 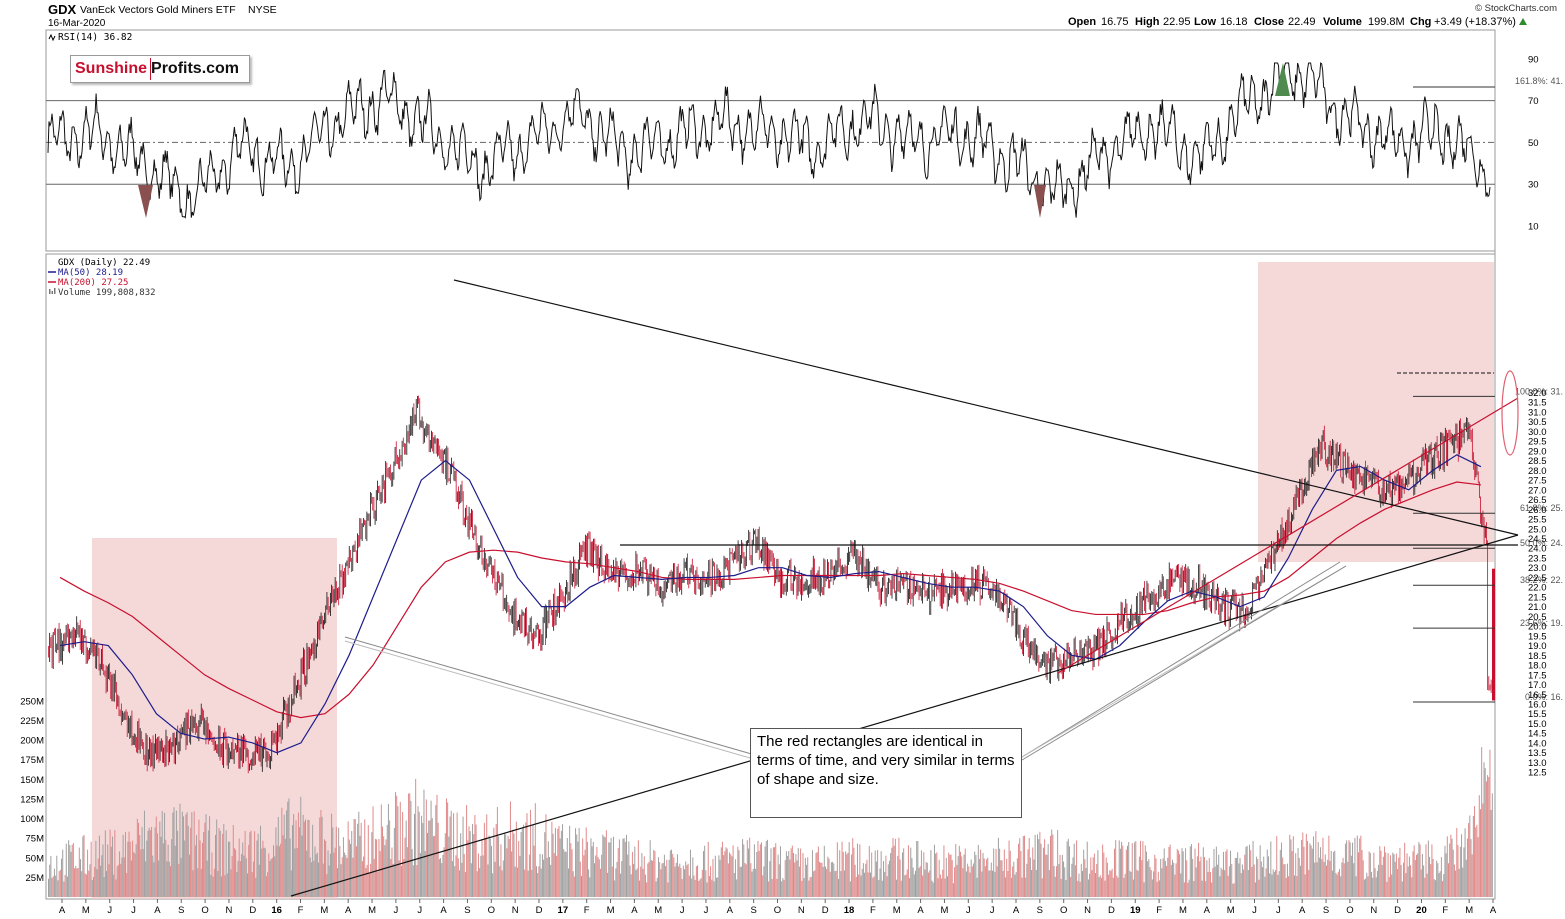 What do you see at coordinates (1537, 442) in the screenshot?
I see `price-tick: 29.5` at bounding box center [1537, 442].